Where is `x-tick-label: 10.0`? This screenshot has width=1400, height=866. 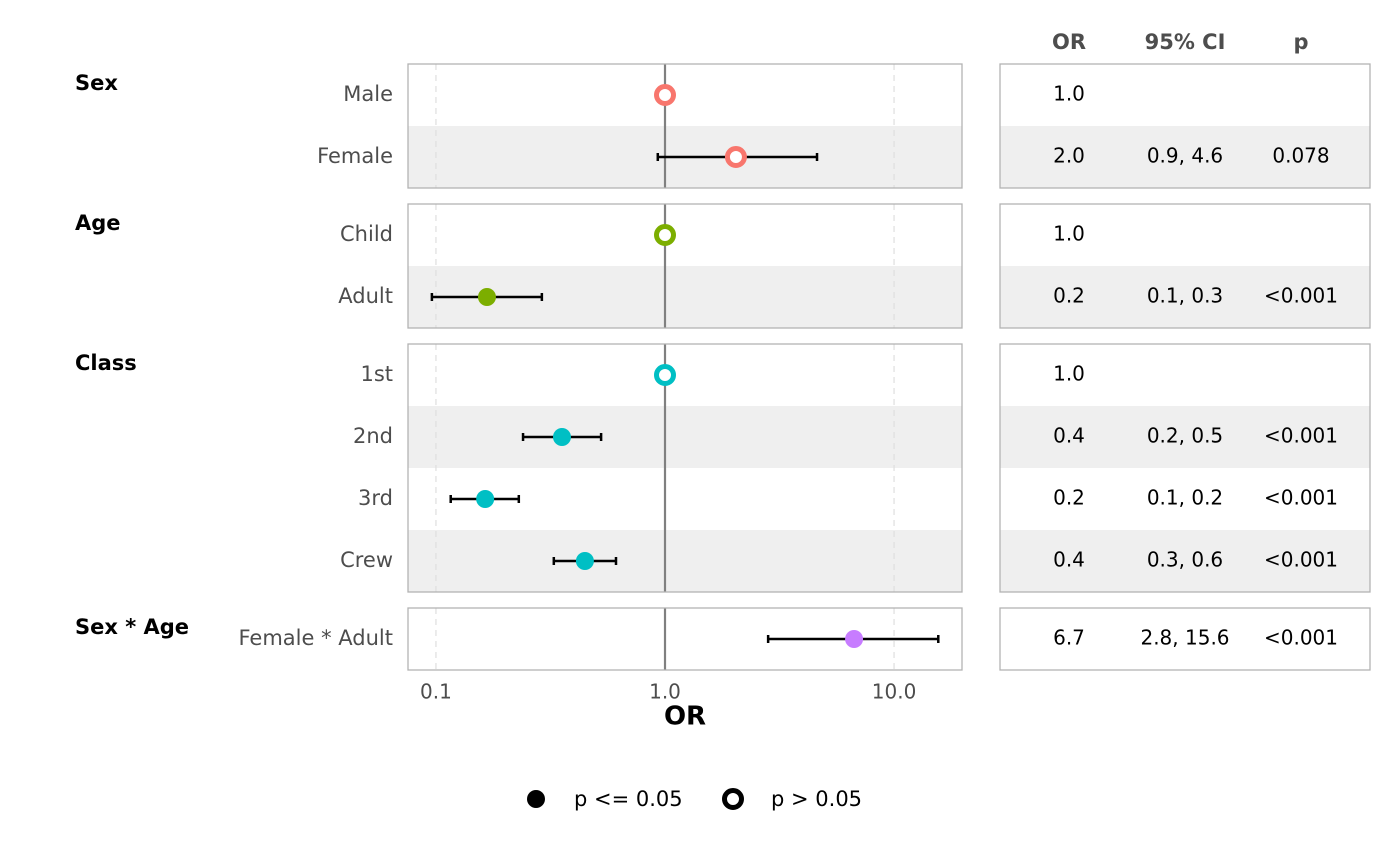 x-tick-label: 10.0 is located at coordinates (894, 692).